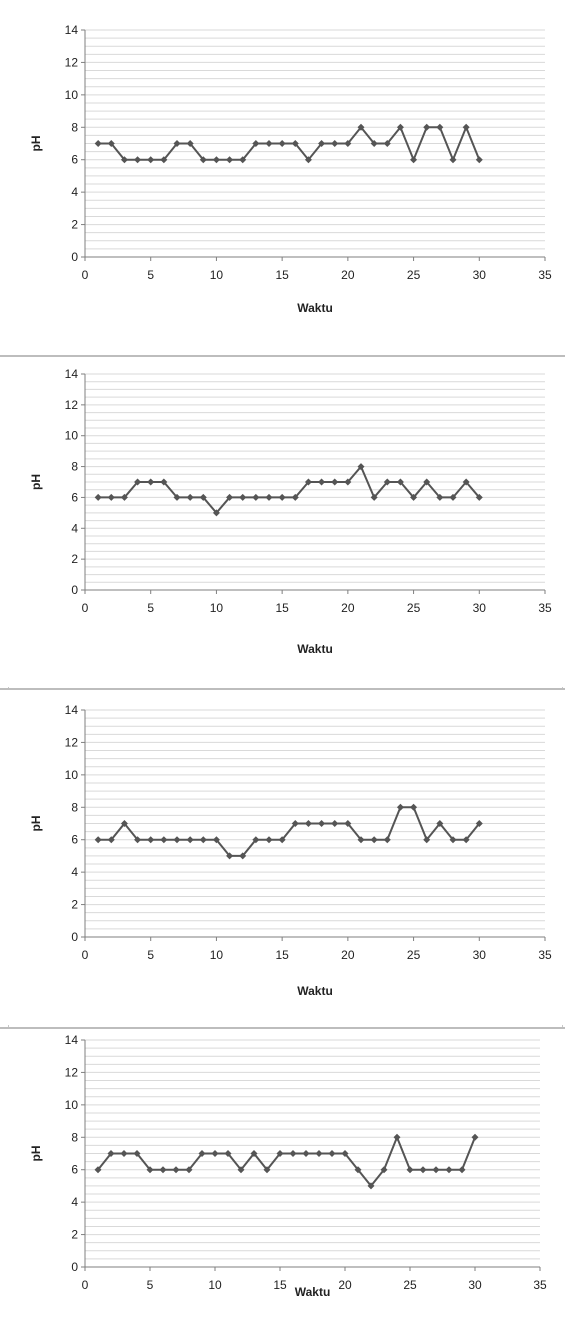 This screenshot has width=565, height=1321. What do you see at coordinates (74, 160) in the screenshot?
I see `y-tick-label: 6` at bounding box center [74, 160].